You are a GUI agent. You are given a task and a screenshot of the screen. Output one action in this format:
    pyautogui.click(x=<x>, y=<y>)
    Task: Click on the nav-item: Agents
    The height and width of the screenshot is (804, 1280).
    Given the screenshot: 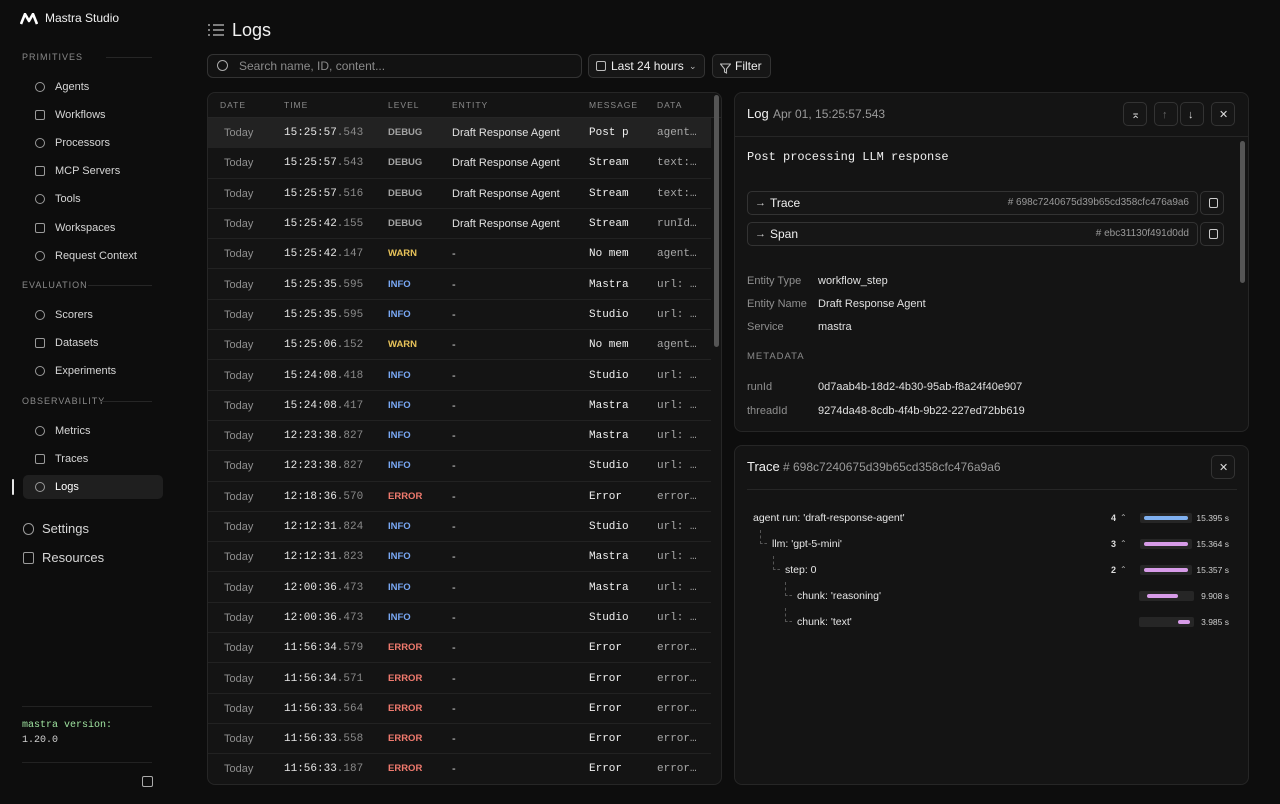 What is the action you would take?
    pyautogui.click(x=72, y=87)
    